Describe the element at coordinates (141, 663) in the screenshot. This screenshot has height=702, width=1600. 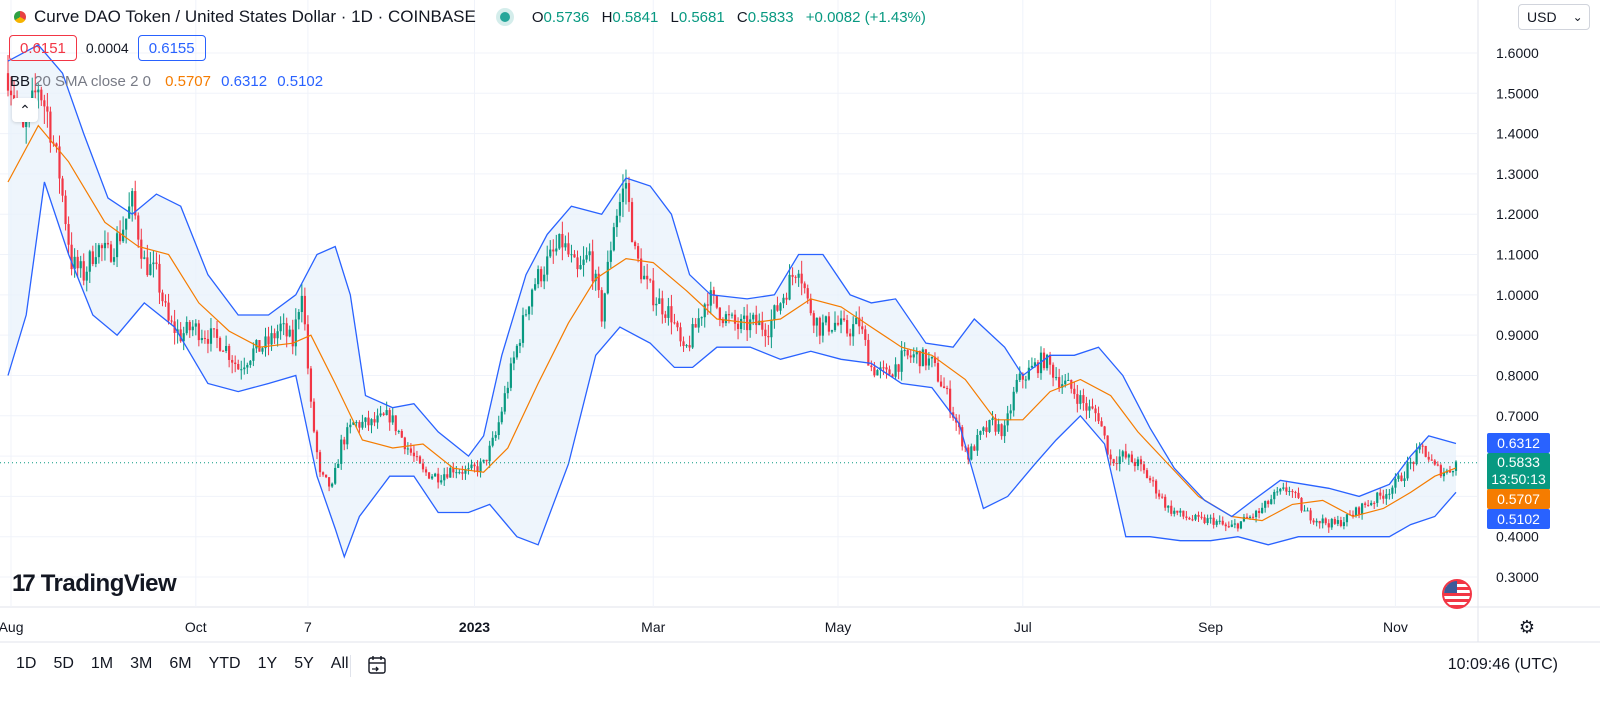
I see `timeframe-3m: 3M` at that location.